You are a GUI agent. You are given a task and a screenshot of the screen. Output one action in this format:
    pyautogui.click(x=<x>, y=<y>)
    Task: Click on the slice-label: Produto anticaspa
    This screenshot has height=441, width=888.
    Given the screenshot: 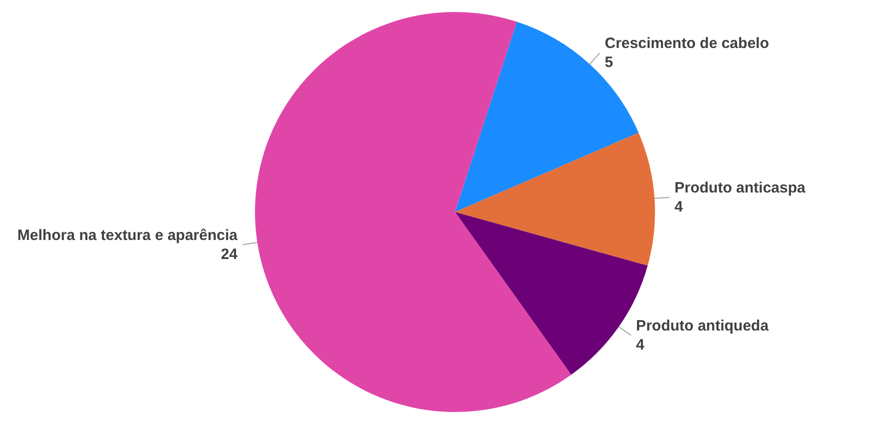 What is the action you would take?
    pyautogui.click(x=740, y=188)
    